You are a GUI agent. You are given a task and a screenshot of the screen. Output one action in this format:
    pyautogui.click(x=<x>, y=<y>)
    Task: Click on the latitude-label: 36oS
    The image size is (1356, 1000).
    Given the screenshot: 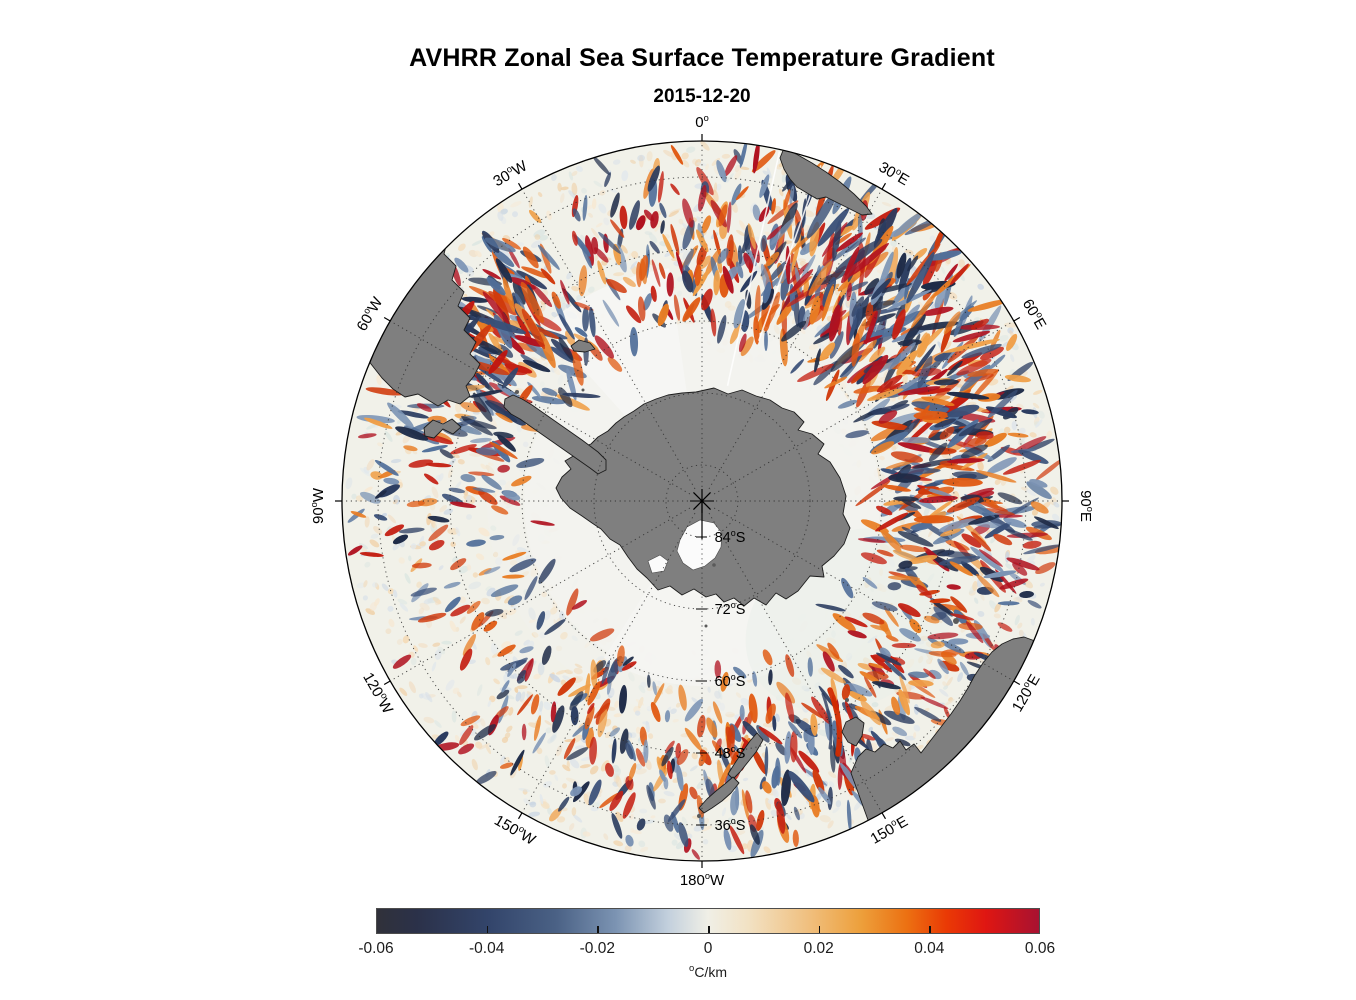 What is the action you would take?
    pyautogui.click(x=730, y=825)
    